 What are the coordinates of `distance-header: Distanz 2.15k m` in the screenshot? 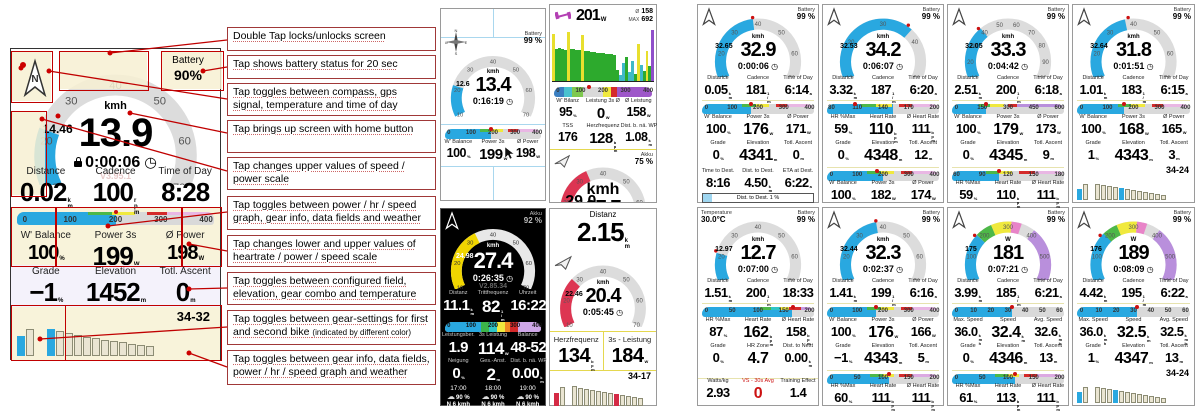 It's located at (603, 231).